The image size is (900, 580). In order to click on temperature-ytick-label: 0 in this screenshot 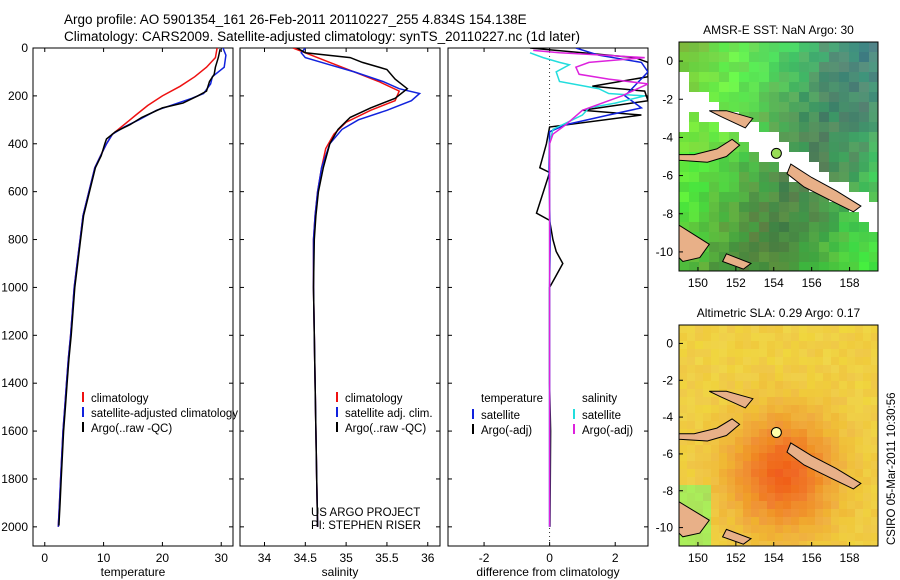, I will do `click(24, 48)`.